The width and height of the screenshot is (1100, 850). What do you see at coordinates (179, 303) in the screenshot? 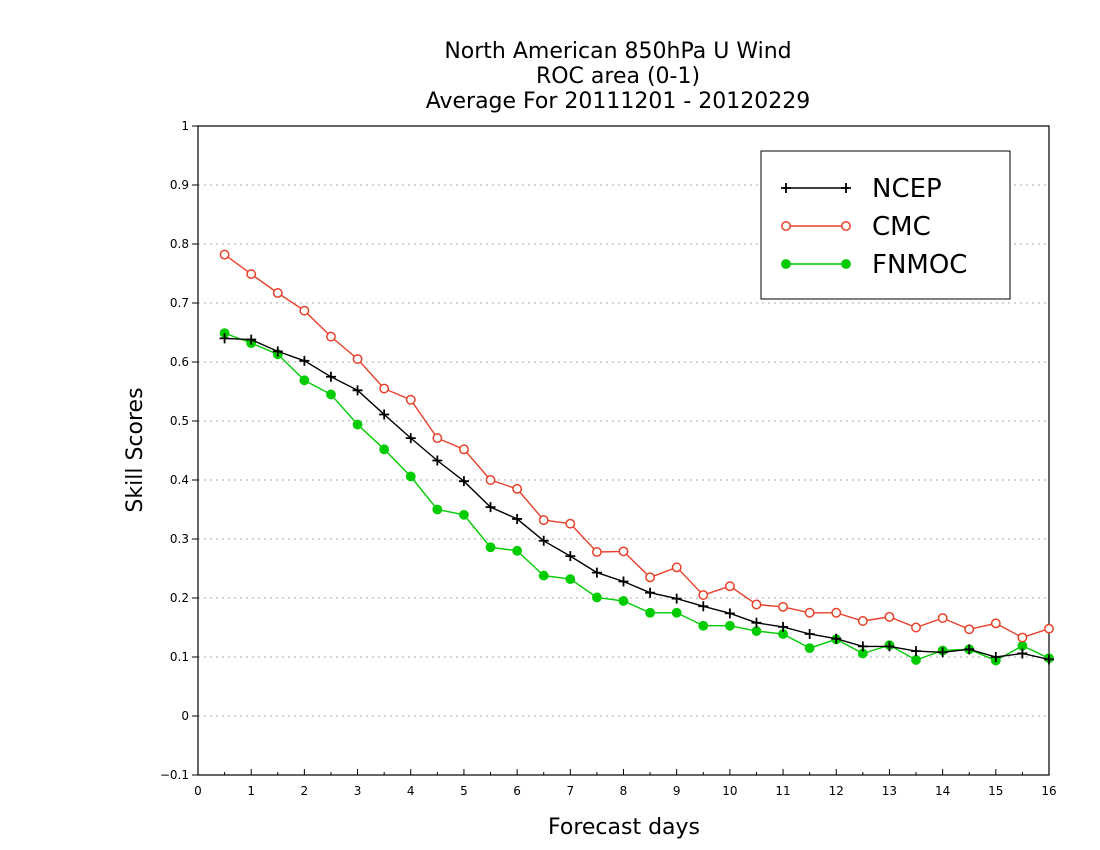
I see `y-tick-label: 0.7` at bounding box center [179, 303].